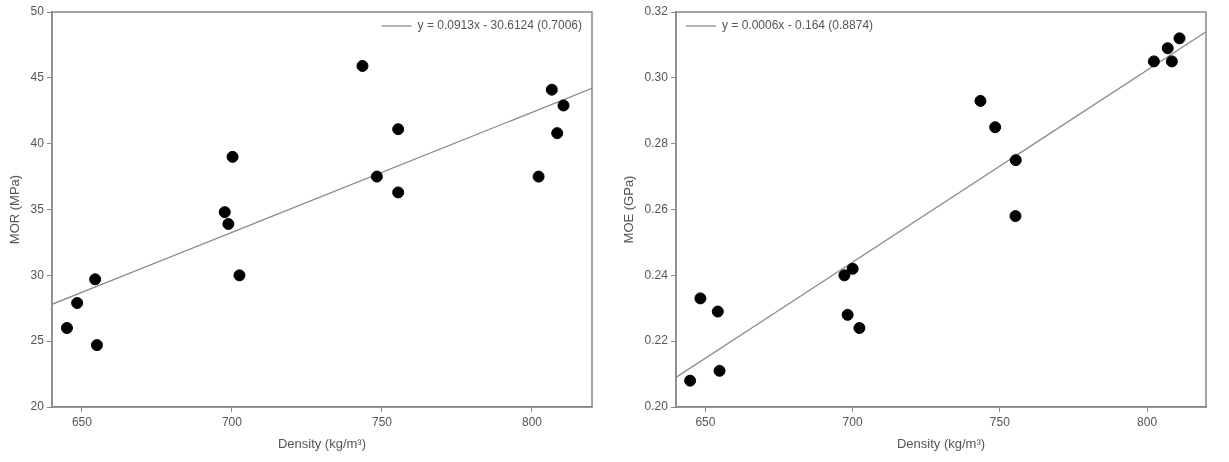 The width and height of the screenshot is (1229, 462). What do you see at coordinates (629, 209) in the screenshot?
I see `y-axis-title: MOE (GPa)` at bounding box center [629, 209].